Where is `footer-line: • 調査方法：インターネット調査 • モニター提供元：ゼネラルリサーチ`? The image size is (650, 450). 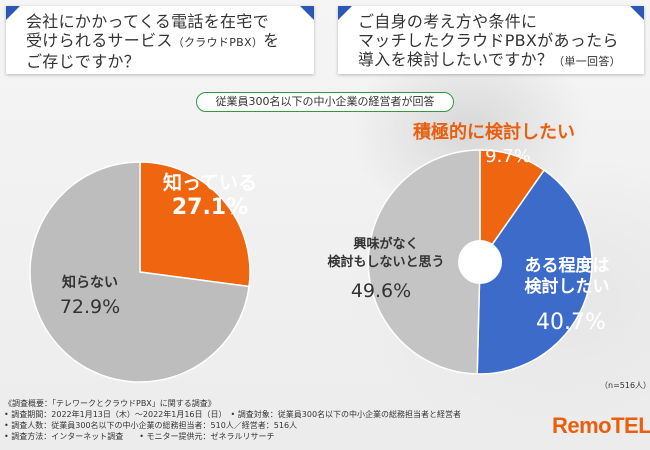
footer-line: • 調査方法：インターネット調査 • モニター提供元：ゼネラルリサーチ is located at coordinates (139, 436).